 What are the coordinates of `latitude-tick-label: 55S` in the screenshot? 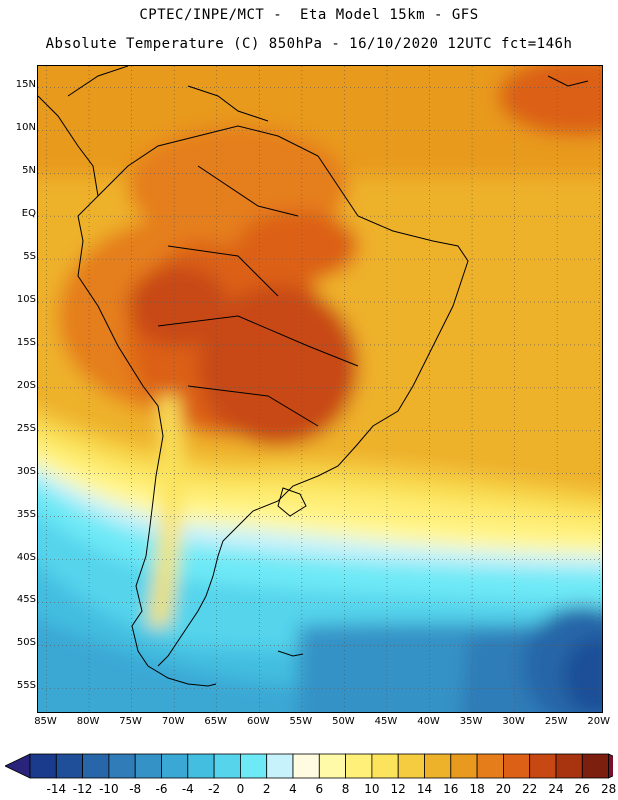 It's located at (26, 686).